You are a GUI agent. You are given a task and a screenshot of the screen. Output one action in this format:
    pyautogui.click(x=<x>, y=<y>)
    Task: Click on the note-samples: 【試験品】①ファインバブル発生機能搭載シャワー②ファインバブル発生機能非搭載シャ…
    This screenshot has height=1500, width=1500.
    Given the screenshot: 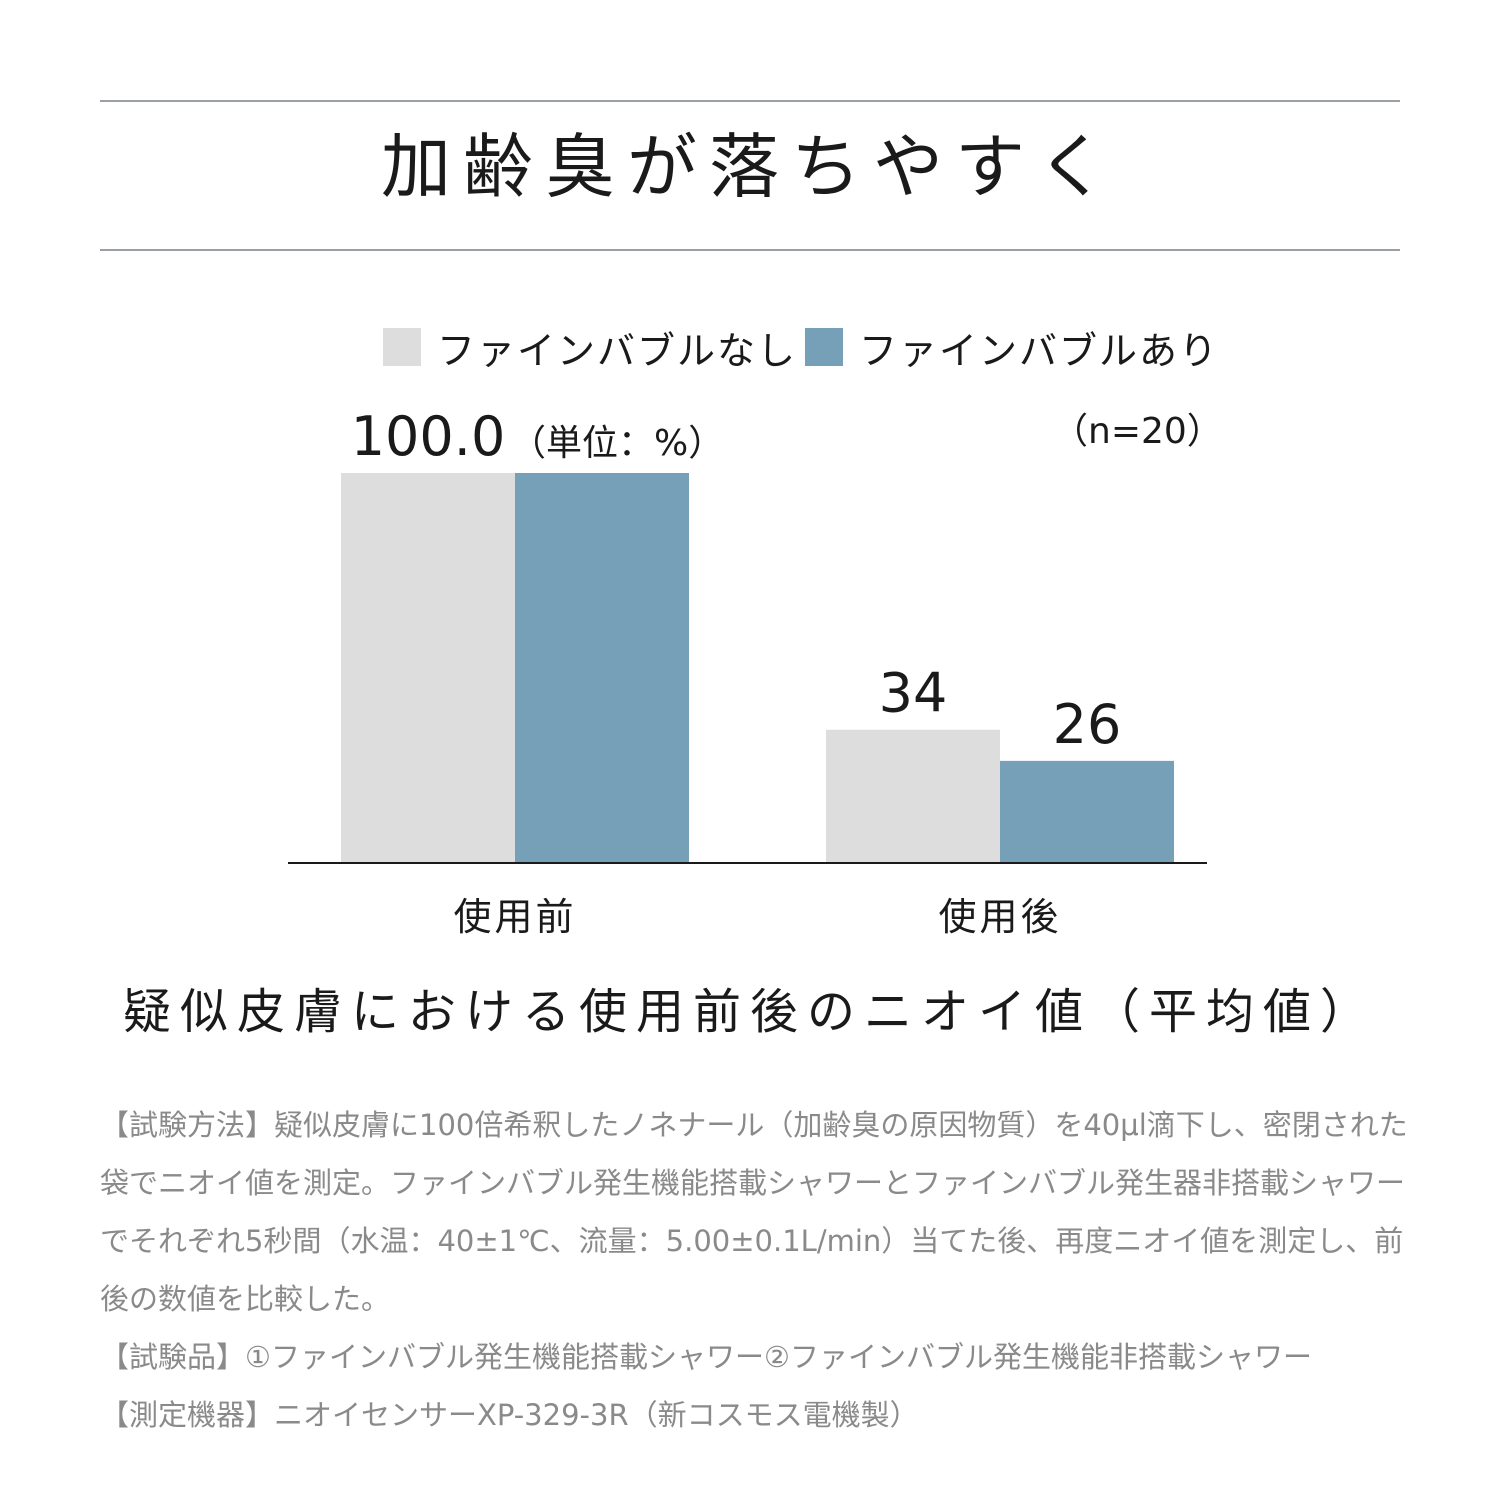 What is the action you would take?
    pyautogui.click(x=706, y=1357)
    